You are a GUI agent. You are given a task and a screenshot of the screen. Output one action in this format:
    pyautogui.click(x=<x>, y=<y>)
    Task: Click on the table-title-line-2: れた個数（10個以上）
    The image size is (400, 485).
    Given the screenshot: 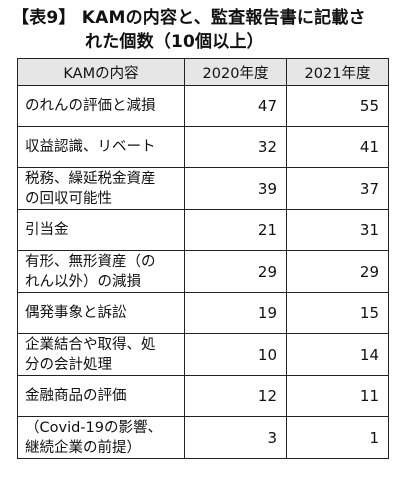 What is the action you would take?
    pyautogui.click(x=174, y=42)
    